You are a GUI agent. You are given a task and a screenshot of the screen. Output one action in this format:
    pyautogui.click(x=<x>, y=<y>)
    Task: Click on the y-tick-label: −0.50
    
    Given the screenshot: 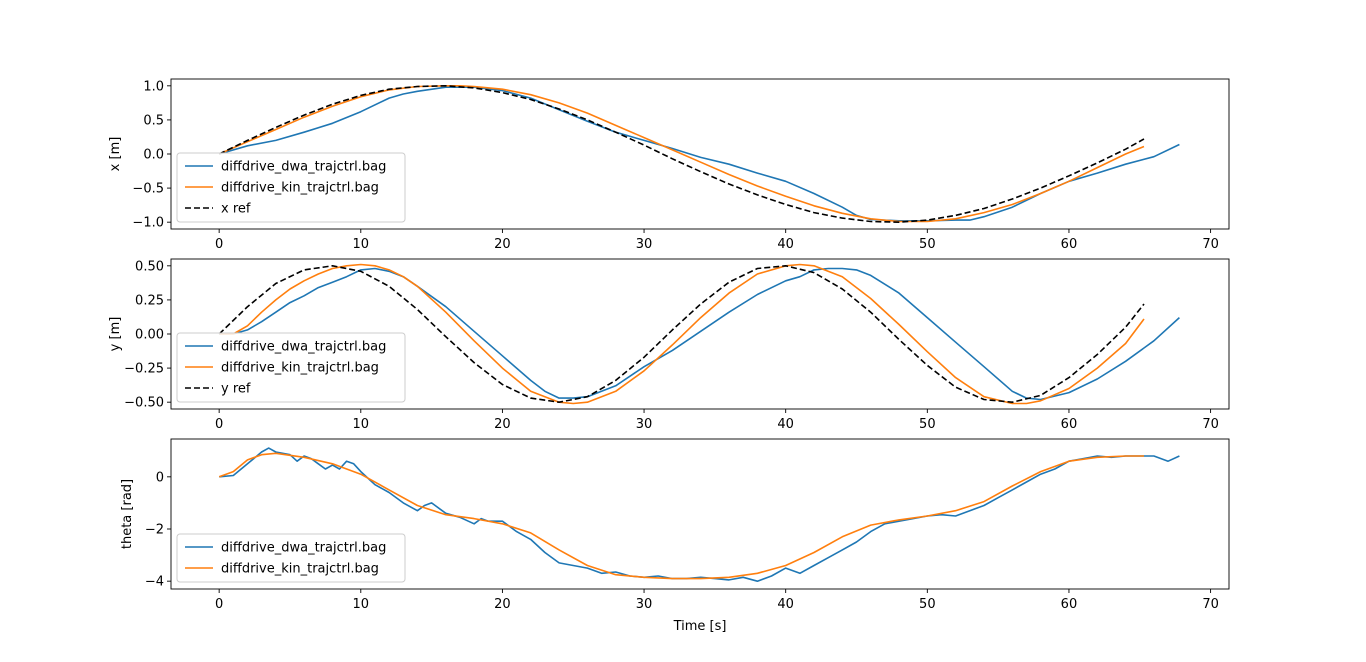 What is the action you would take?
    pyautogui.click(x=144, y=403)
    